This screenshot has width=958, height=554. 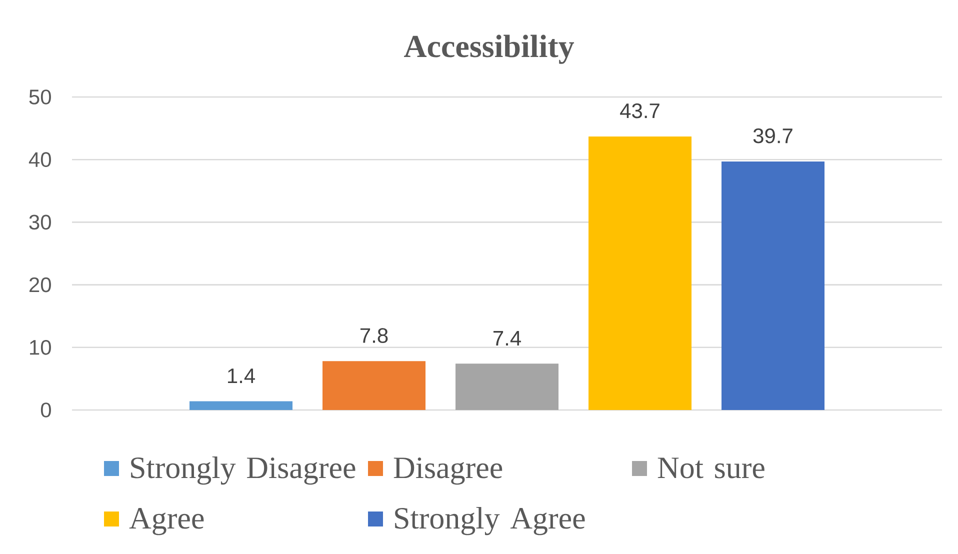 I want to click on y-tick-label: 20, so click(x=40, y=284).